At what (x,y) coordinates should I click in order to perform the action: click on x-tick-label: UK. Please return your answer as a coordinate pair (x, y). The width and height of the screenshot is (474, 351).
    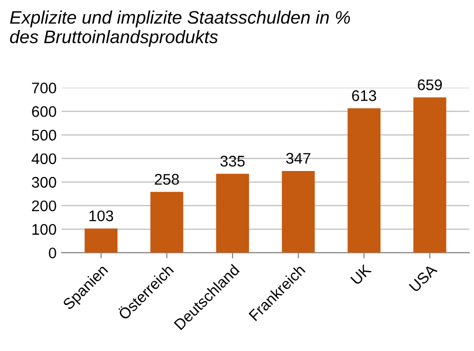
    Looking at the image, I should click on (361, 275).